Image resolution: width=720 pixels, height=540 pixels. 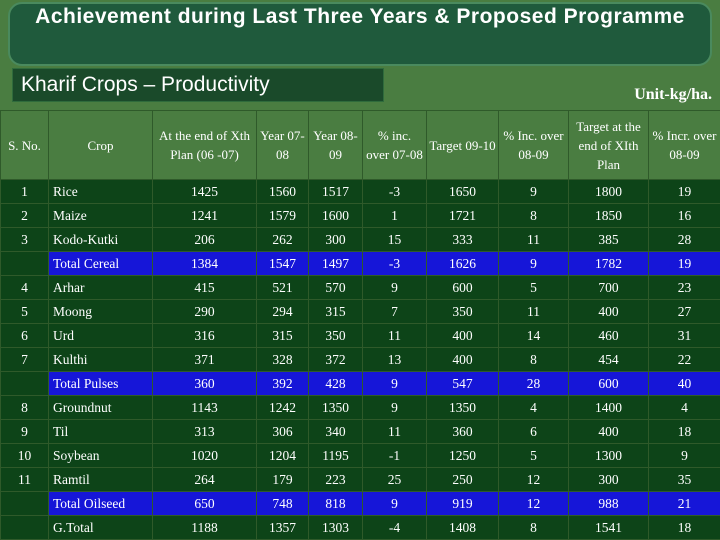 What do you see at coordinates (608, 383) in the screenshot?
I see `cell-target-xith: 600` at bounding box center [608, 383].